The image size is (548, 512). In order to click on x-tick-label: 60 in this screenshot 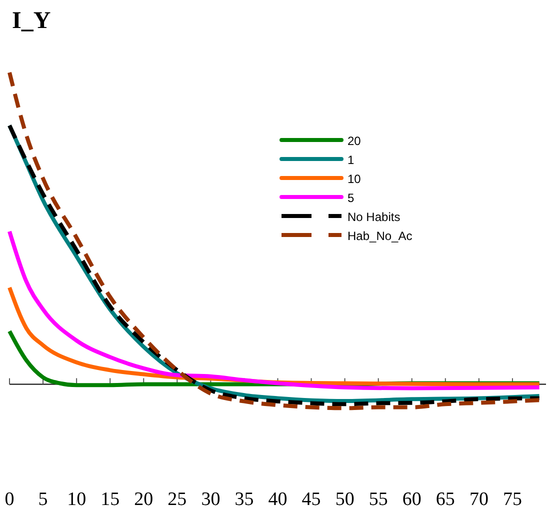, I will do `click(412, 499)`.